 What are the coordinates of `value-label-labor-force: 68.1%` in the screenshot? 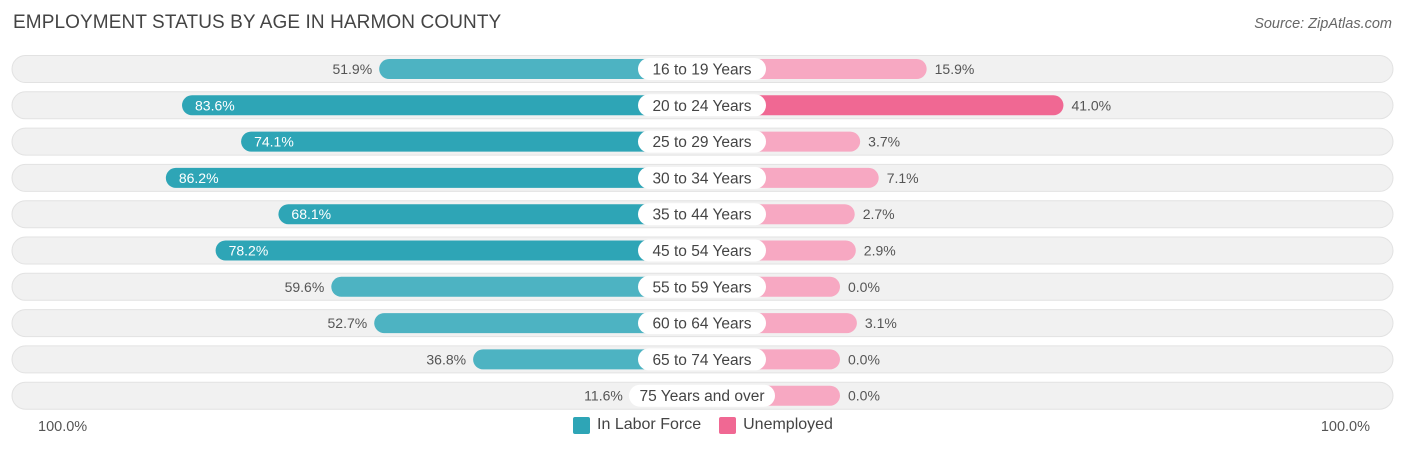 It's located at (311, 214).